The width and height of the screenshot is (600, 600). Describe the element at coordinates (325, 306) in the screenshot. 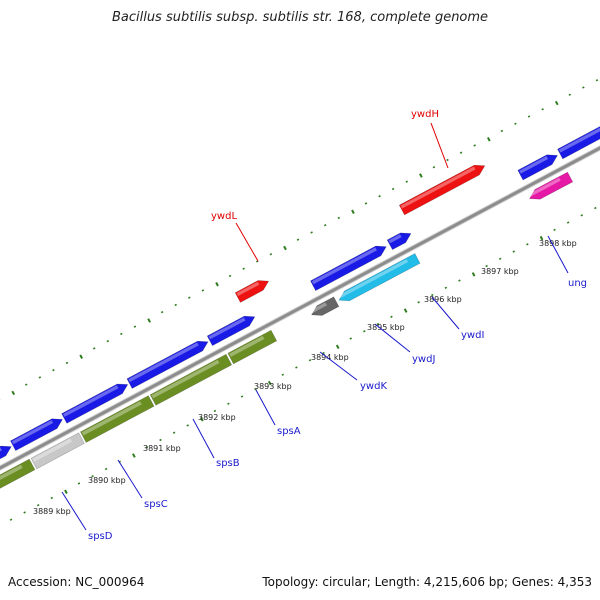

I see `cds-reverse-ywdK` at that location.